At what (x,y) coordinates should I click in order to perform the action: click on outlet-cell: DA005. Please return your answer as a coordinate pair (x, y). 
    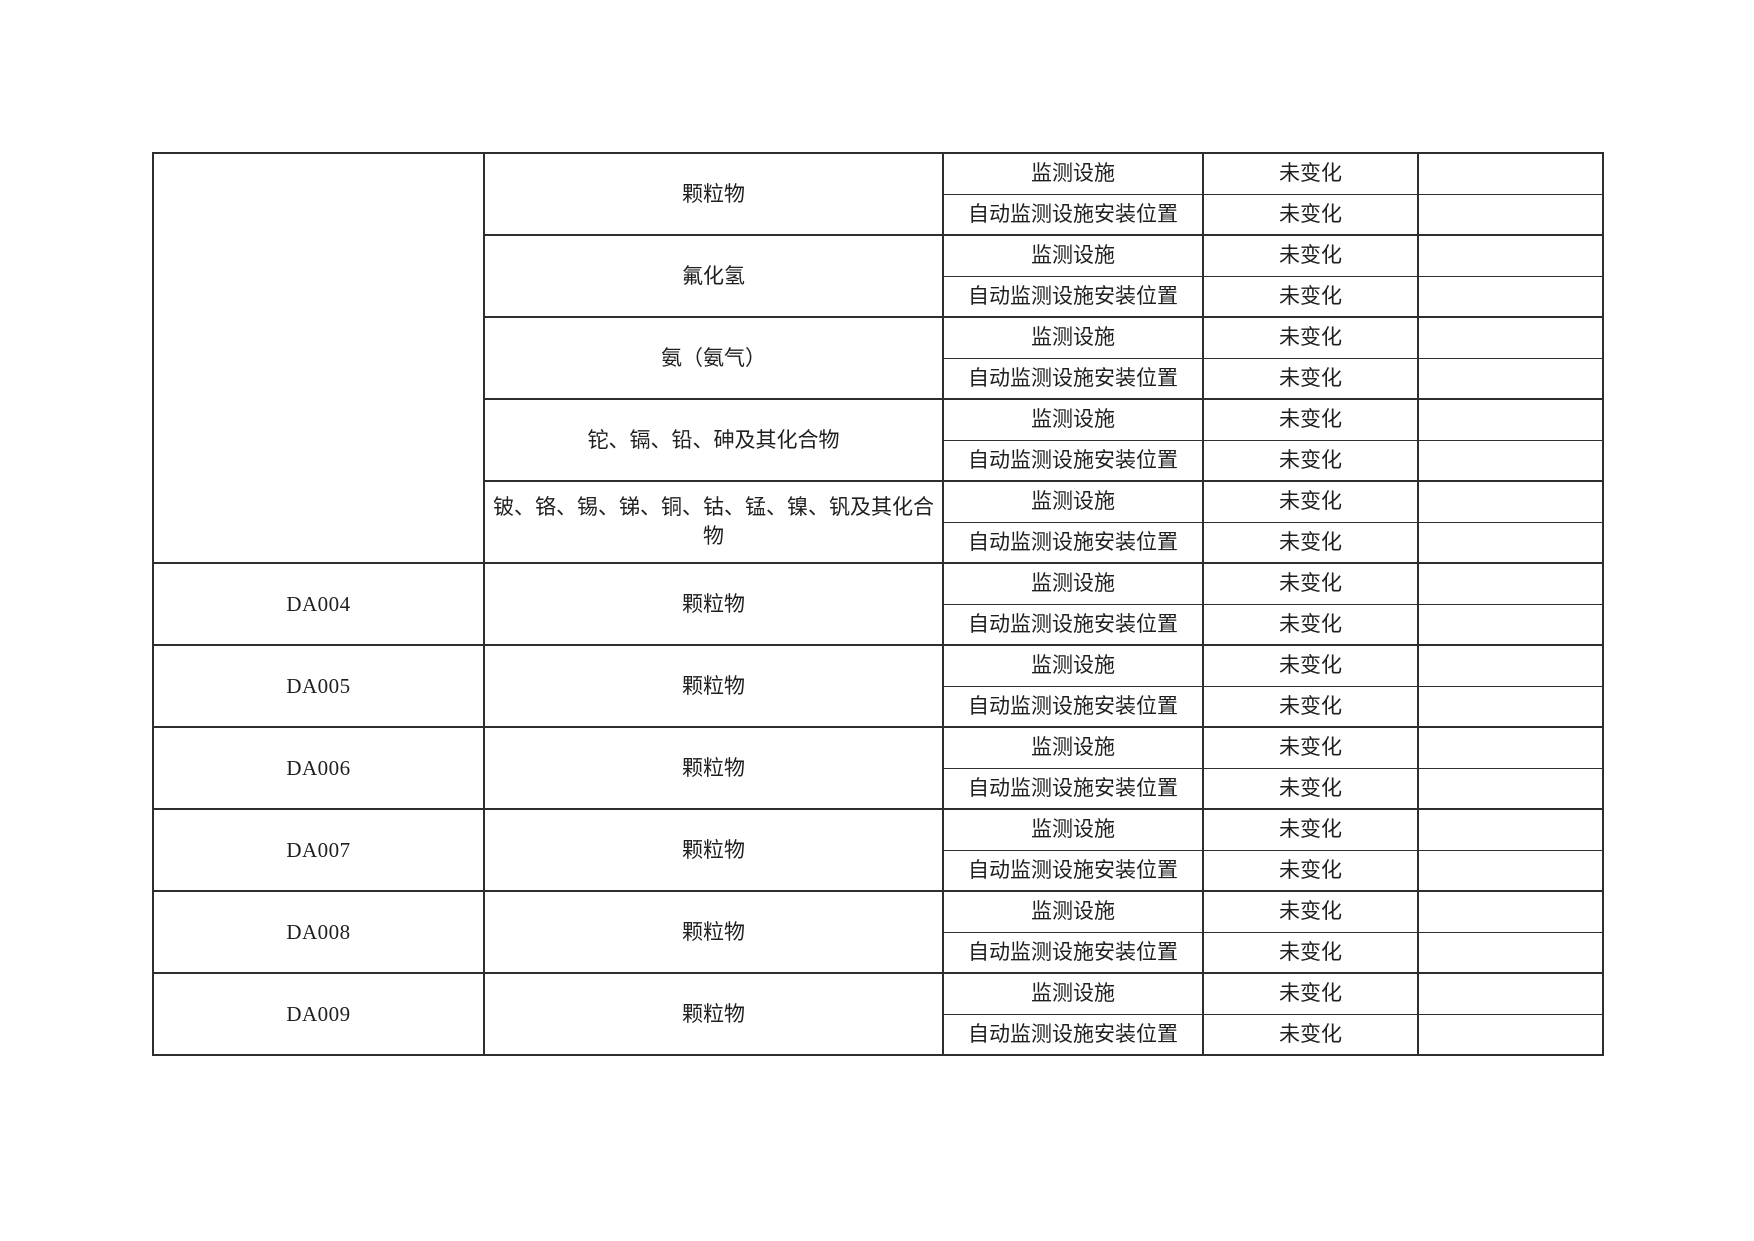
    Looking at the image, I should click on (318, 686).